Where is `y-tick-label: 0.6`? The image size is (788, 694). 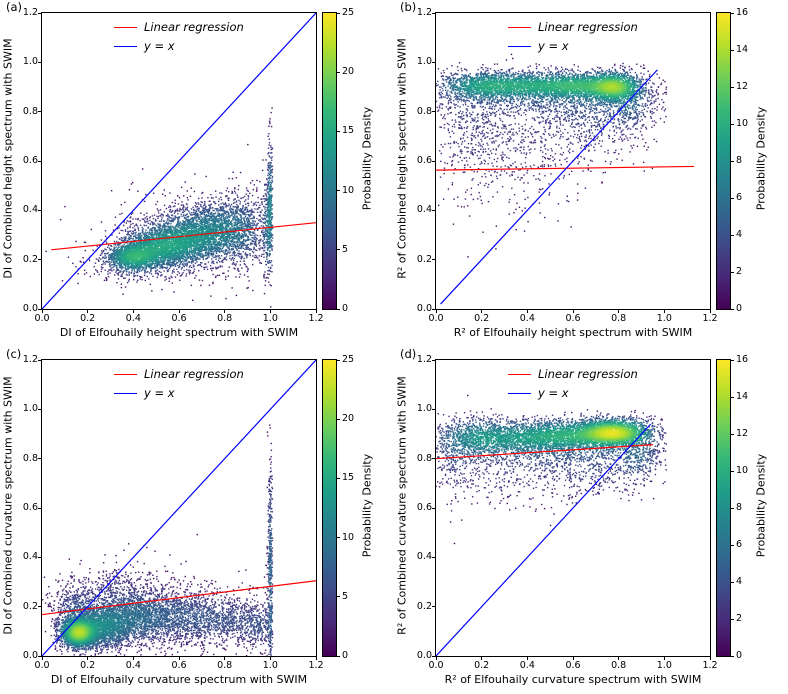 y-tick-label: 0.6 is located at coordinates (424, 507).